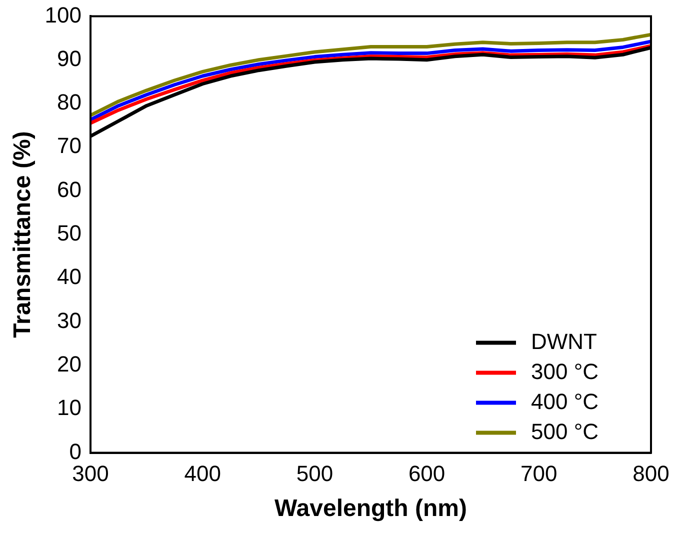  I want to click on x-tick-label: 700, so click(539, 473).